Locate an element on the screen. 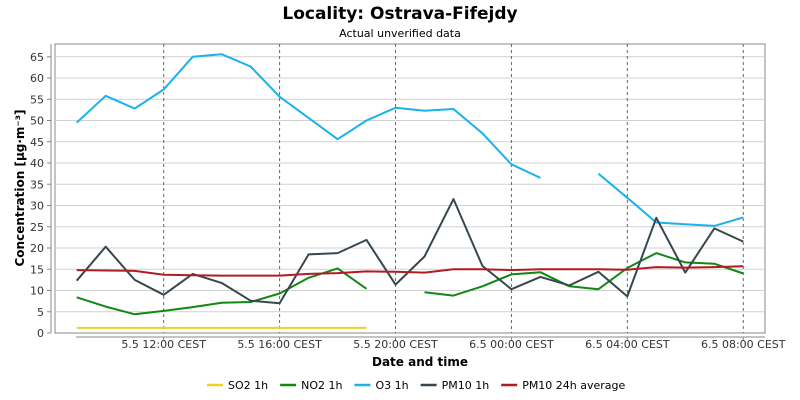  legend-label: NO2 1h is located at coordinates (321, 385).